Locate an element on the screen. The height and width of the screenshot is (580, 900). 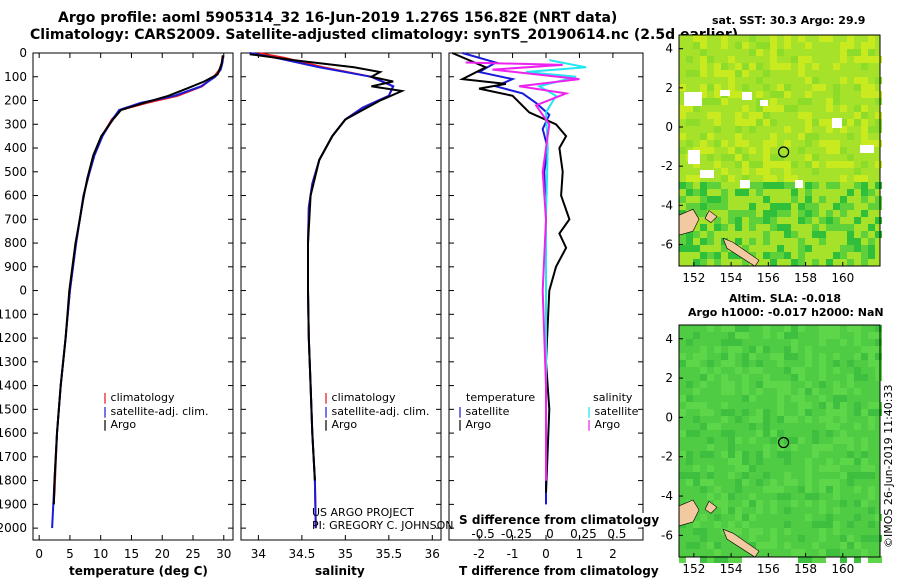
legend-item-sal-sat: | satellite is located at coordinates (613, 411).